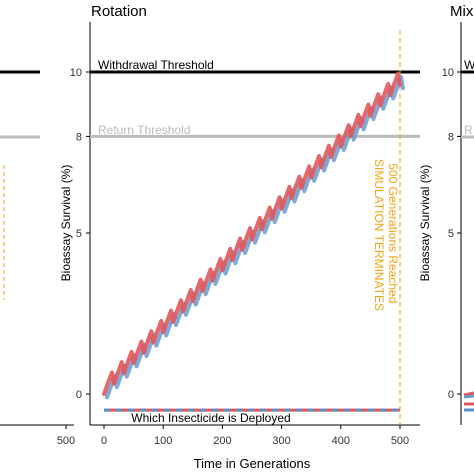  What do you see at coordinates (425, 223) in the screenshot?
I see `mix-y-label: Bioassay Survival (%)` at bounding box center [425, 223].